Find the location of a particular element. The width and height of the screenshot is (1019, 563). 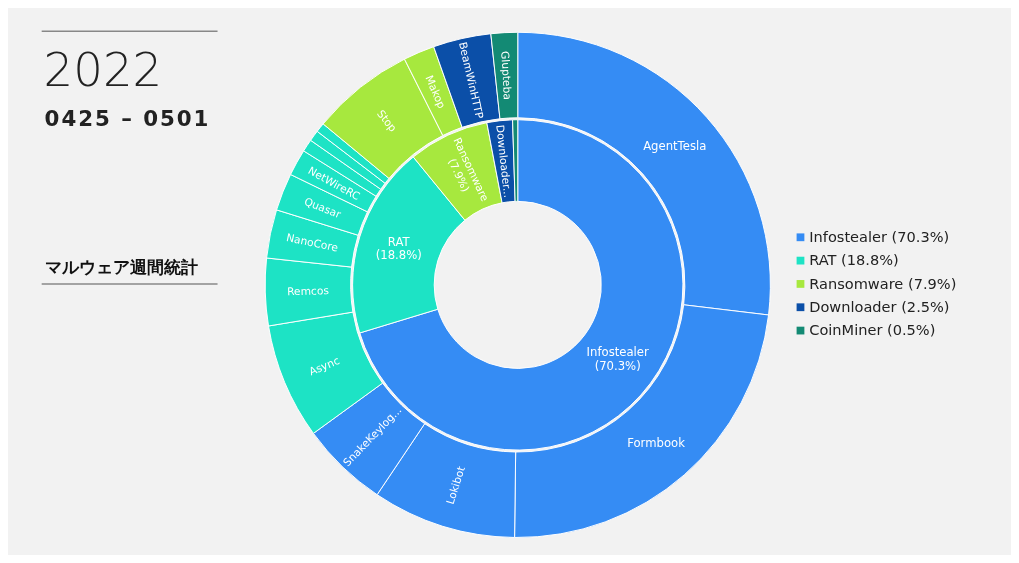

legend-label: Infostealer (70.3%) is located at coordinates (879, 237).